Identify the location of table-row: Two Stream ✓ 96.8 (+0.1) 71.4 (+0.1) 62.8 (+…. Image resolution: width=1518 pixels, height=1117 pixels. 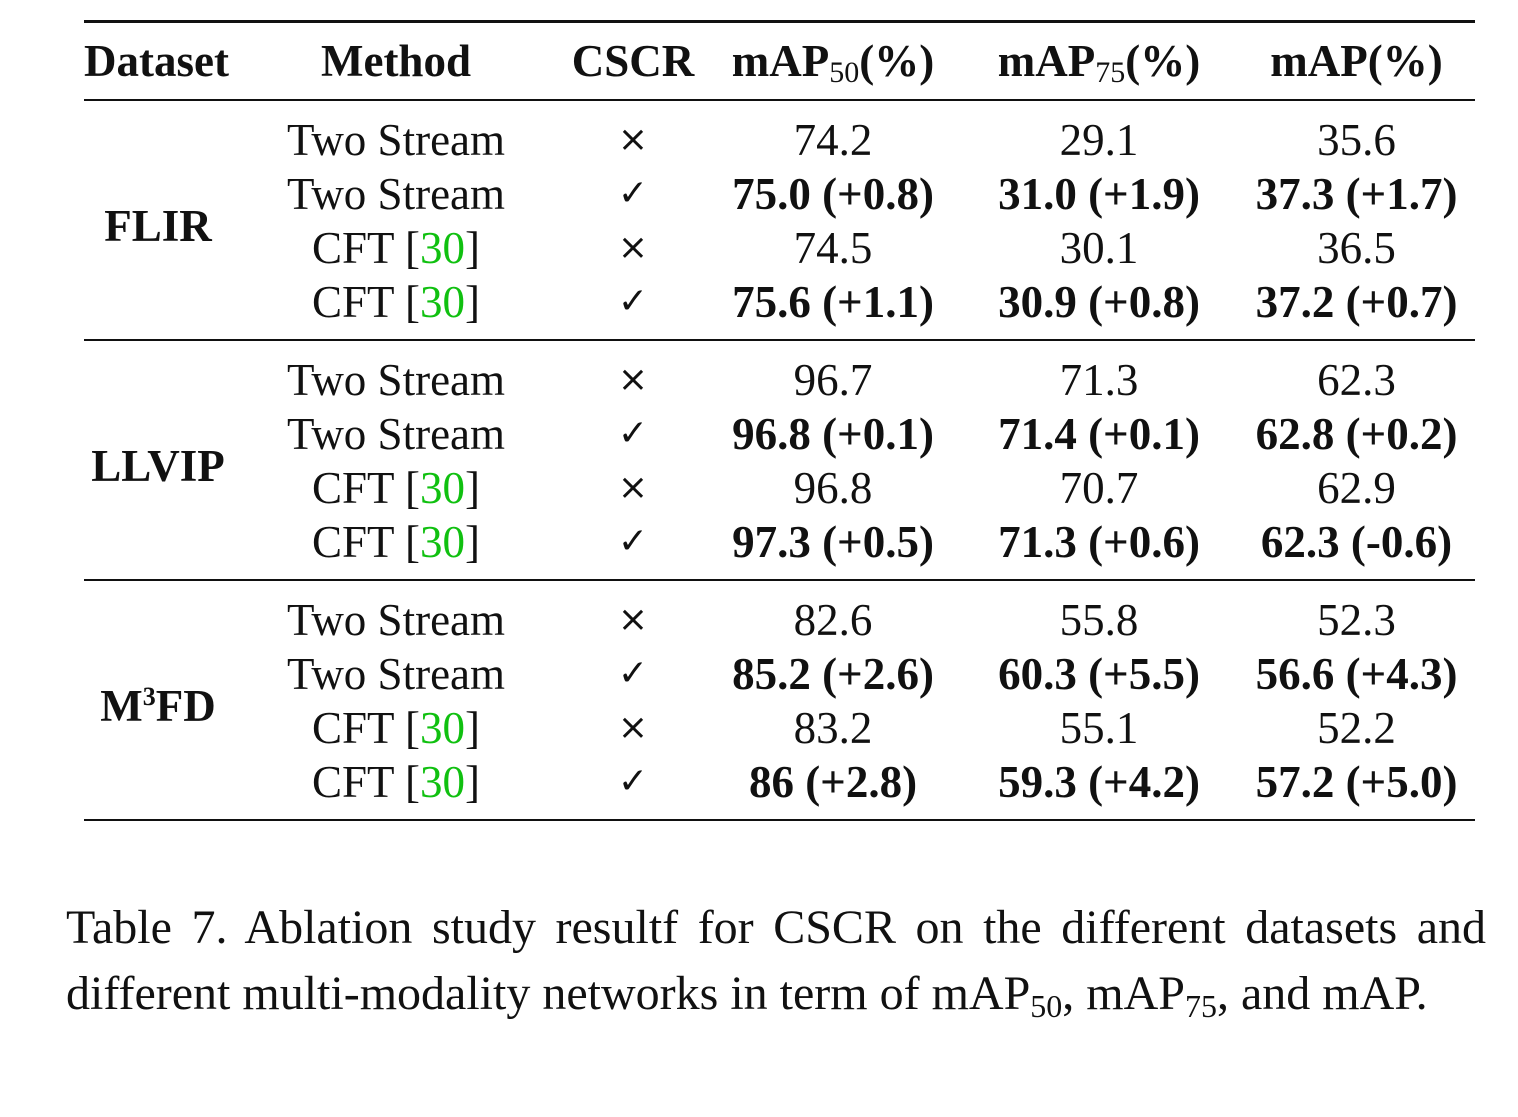
(779, 434).